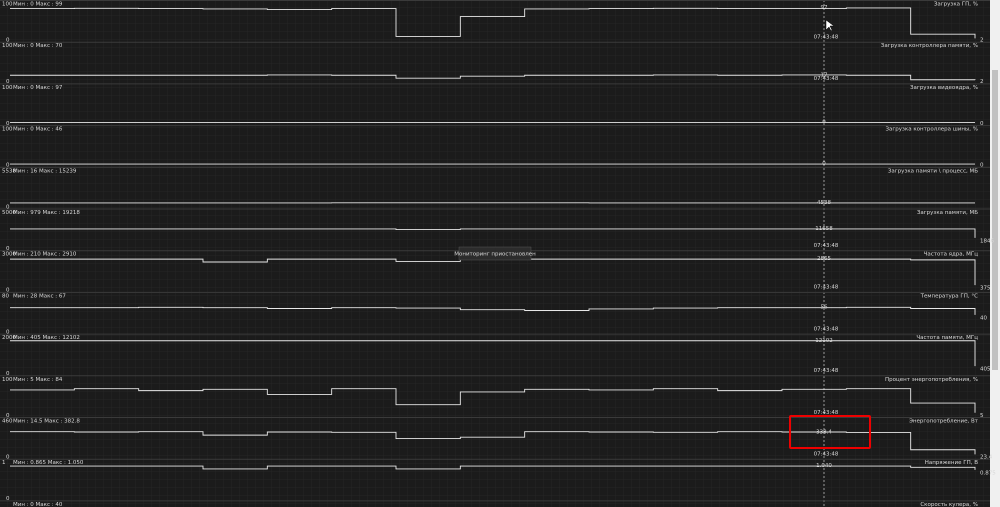 The image size is (1000, 507). What do you see at coordinates (46, 422) in the screenshot?
I see `panel-minmax: Мин : 14.5 Макс : 382.8` at bounding box center [46, 422].